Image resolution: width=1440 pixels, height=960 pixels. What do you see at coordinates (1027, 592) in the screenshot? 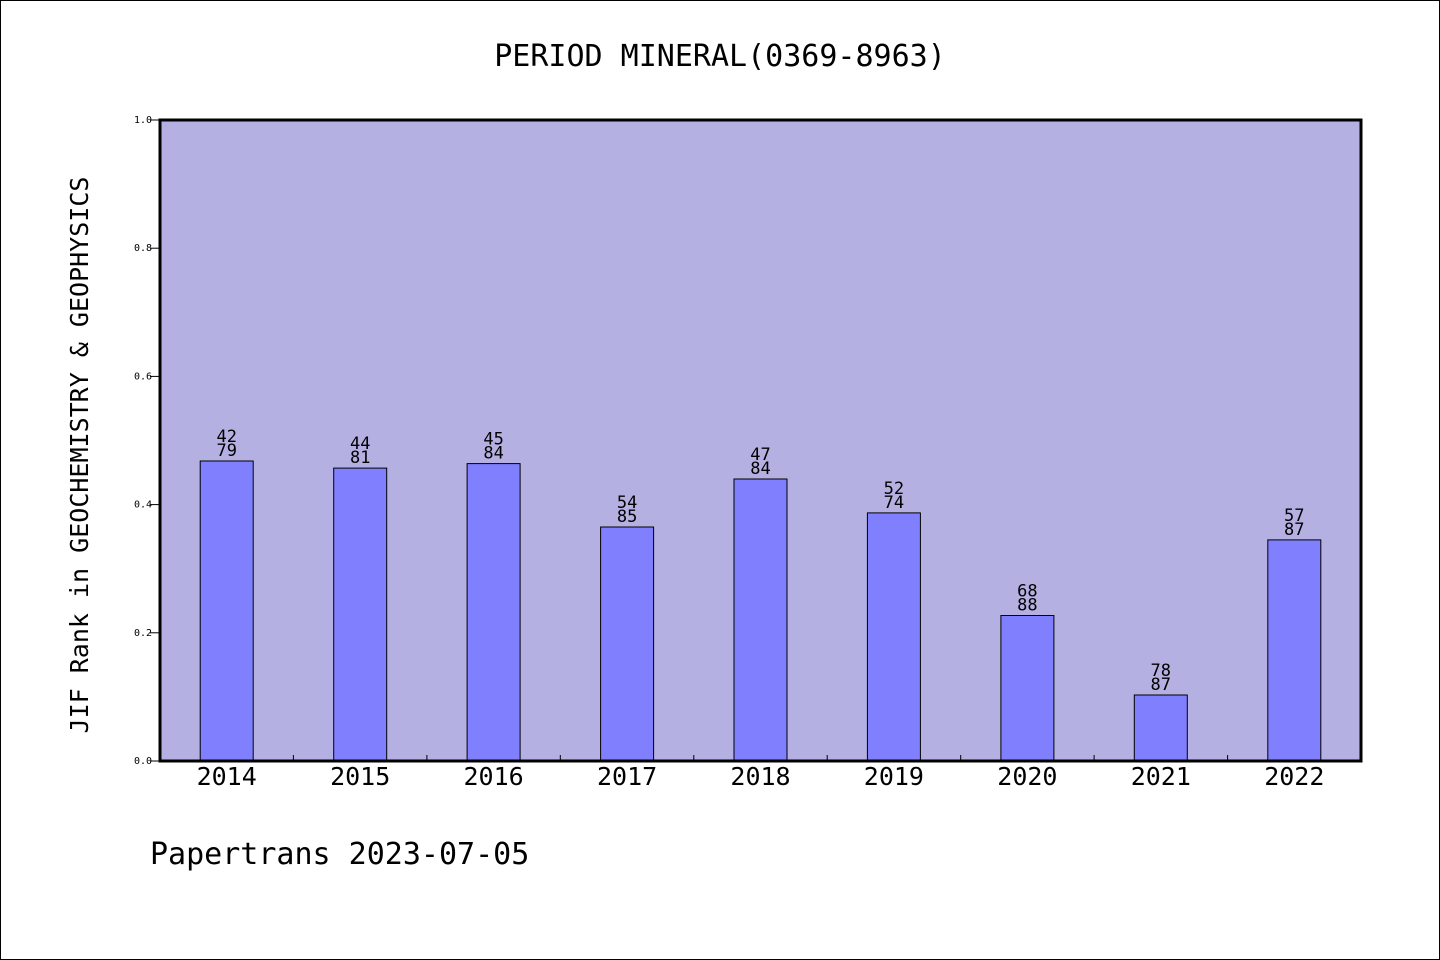
I see `rank-label-2020: 68` at bounding box center [1027, 592].